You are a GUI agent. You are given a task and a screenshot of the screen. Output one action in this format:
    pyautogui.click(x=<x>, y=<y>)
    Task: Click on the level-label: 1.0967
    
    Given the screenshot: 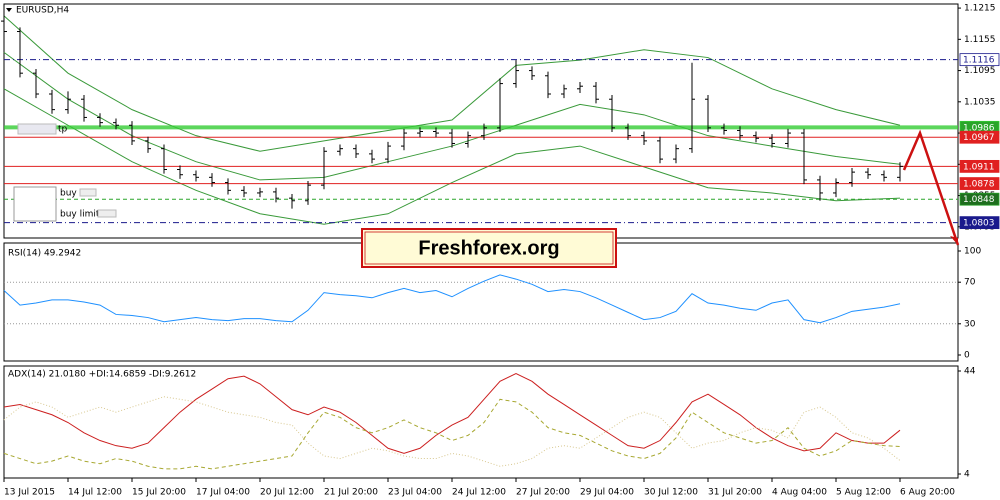 What is the action you would take?
    pyautogui.click(x=979, y=138)
    